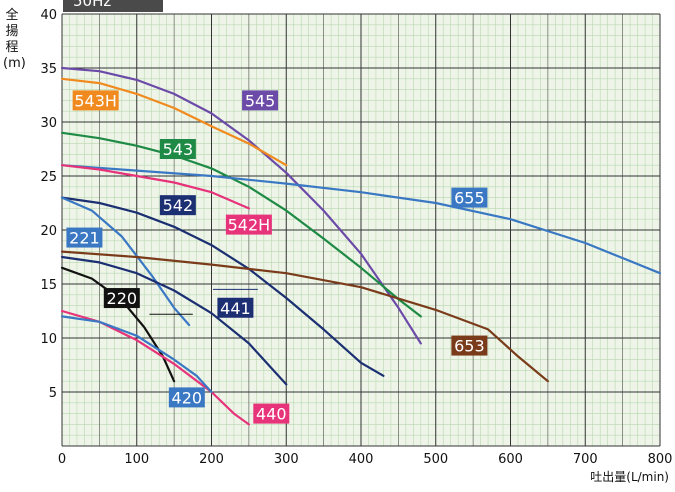  What do you see at coordinates (48, 123) in the screenshot?
I see `y-tick-label: 30` at bounding box center [48, 123].